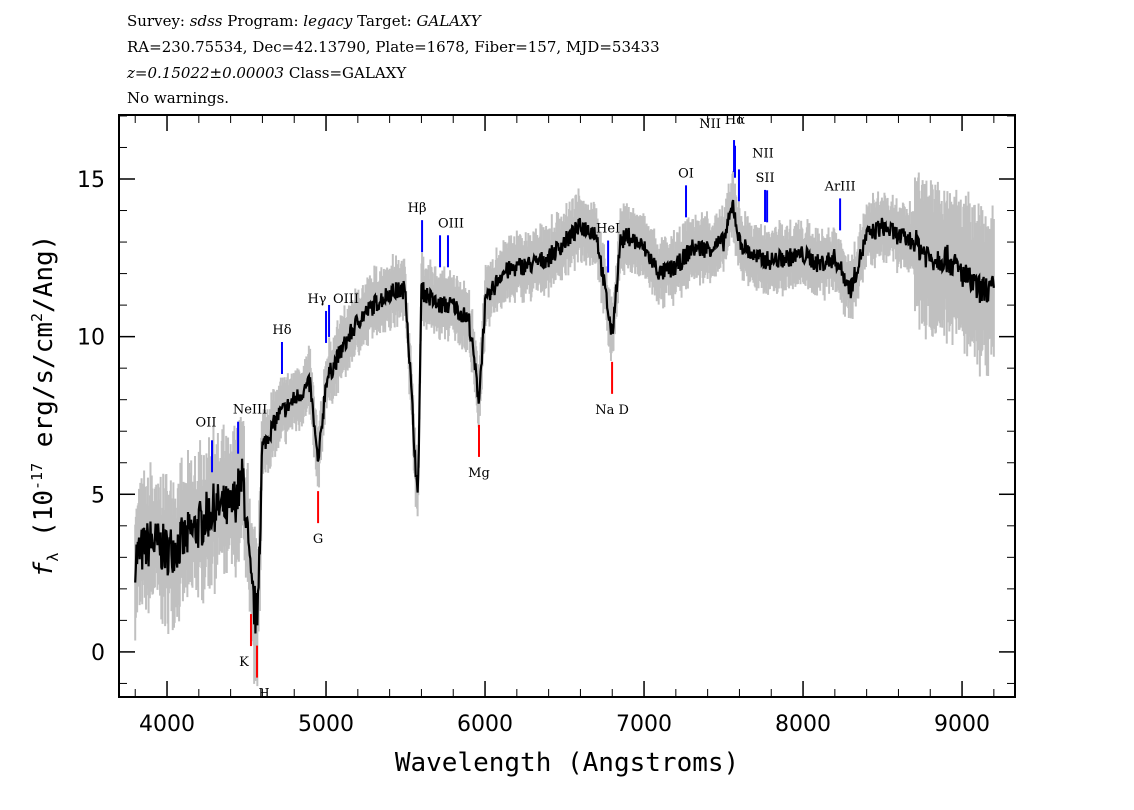 This screenshot has height=810, width=1134. I want to click on absorption-line-label: K, so click(244, 662).